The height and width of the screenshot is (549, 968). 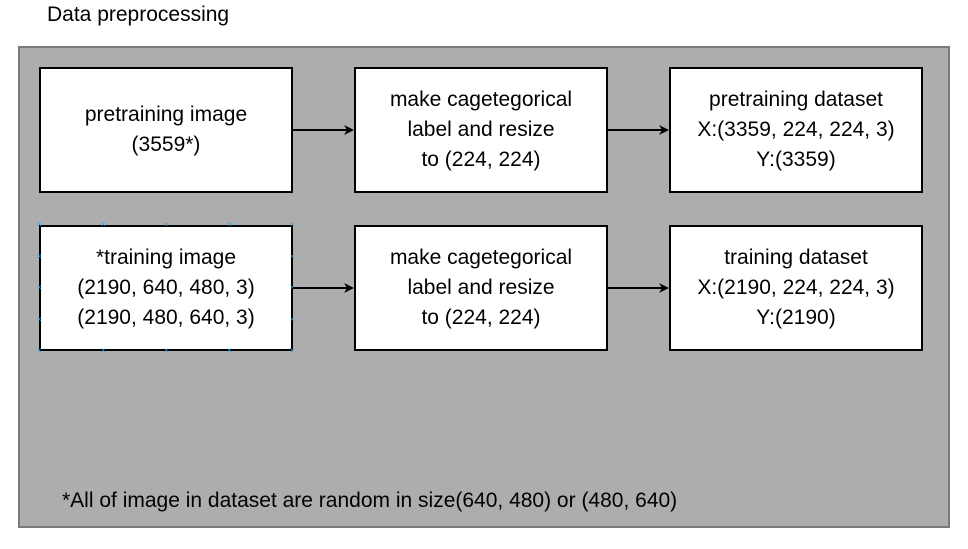 I want to click on box-text-line: pretraining dataset, so click(x=796, y=99).